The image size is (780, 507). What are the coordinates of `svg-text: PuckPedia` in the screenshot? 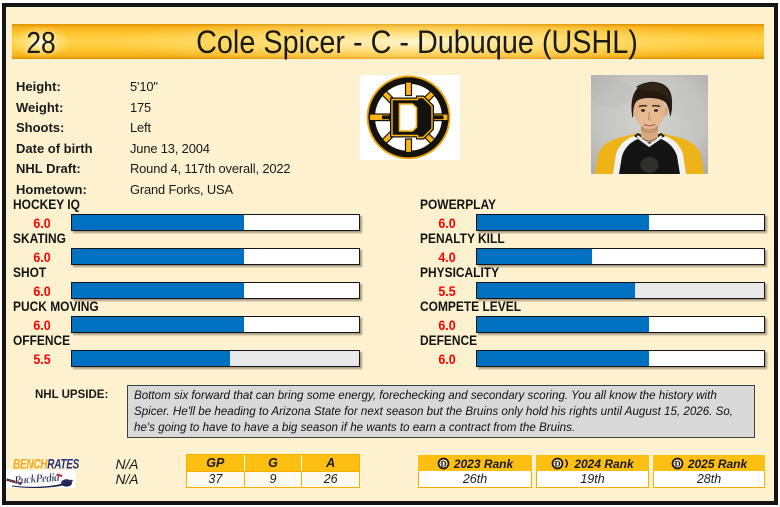 It's located at (37, 480).